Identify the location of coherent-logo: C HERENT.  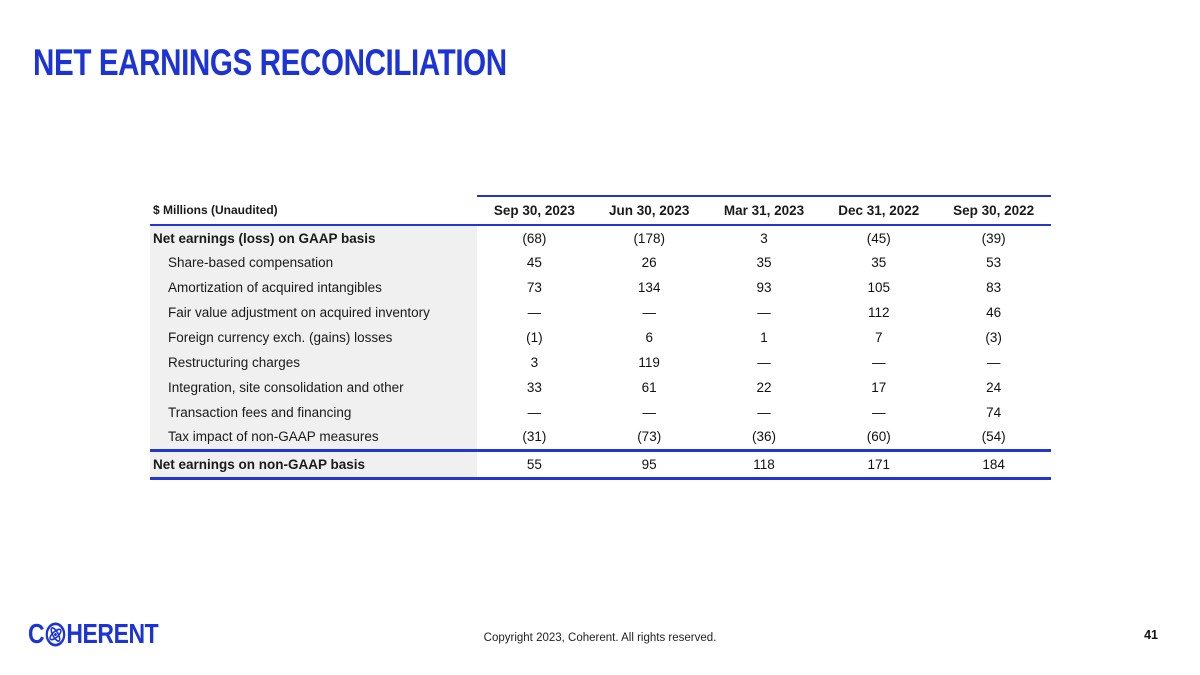
(93, 634).